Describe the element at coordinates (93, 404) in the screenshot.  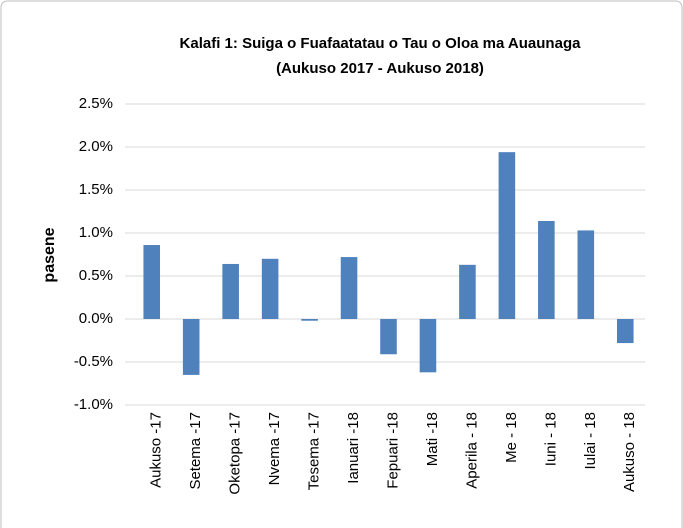
I see `y-tick-label: -1.0%` at that location.